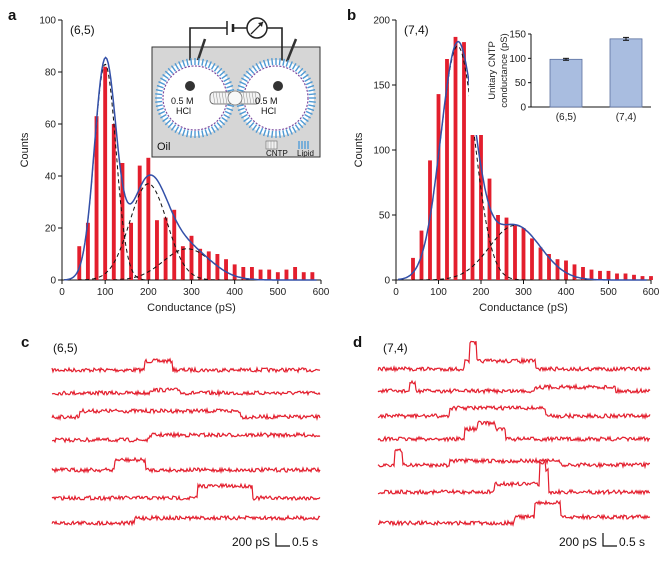 This screenshot has height=564, width=662. Describe the element at coordinates (303, 145) in the screenshot. I see `legend-lipid` at that location.